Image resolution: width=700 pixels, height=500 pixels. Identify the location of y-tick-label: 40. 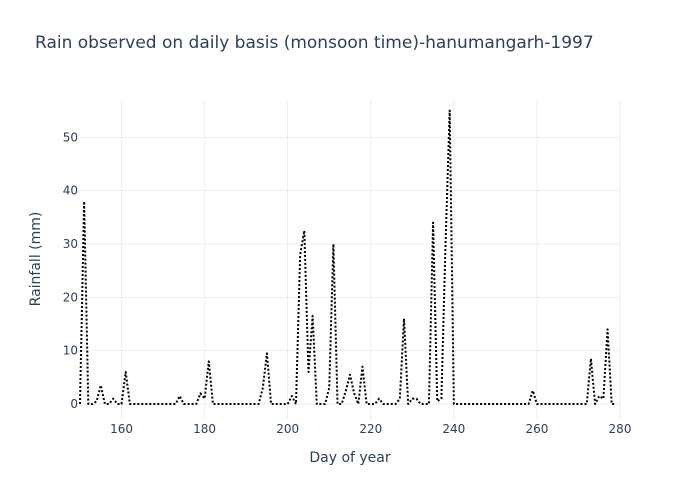
(70, 191).